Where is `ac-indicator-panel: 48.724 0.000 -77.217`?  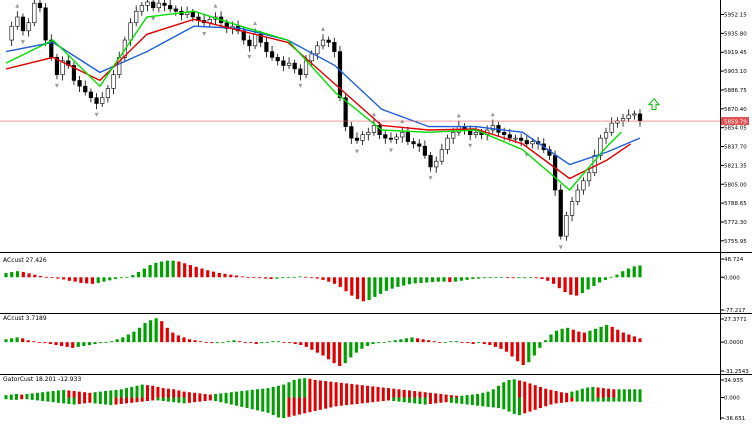 ac-indicator-panel: 48.724 0.000 -77.217 is located at coordinates (375, 285).